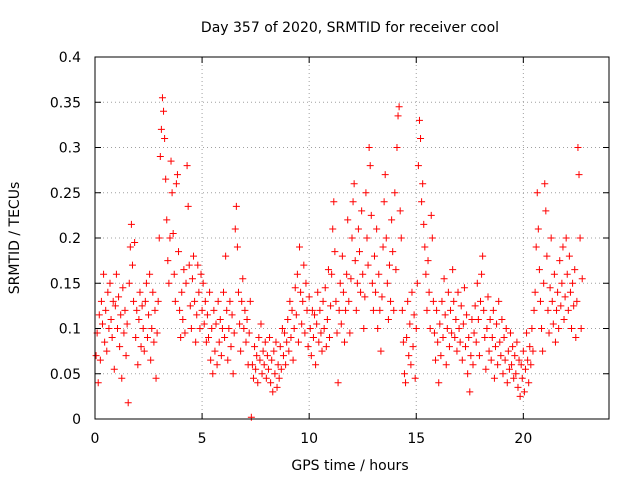  Describe the element at coordinates (70, 239) in the screenshot. I see `y-tick-label: 0.2` at that location.